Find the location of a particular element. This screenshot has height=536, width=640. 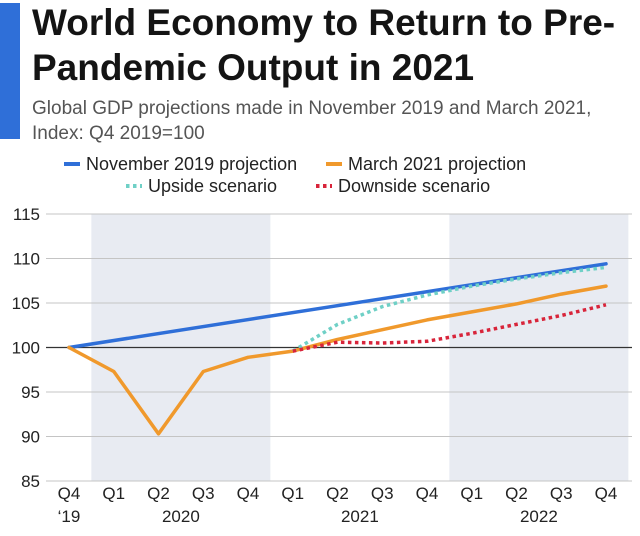

x-year-label: ‘19 is located at coordinates (69, 516).